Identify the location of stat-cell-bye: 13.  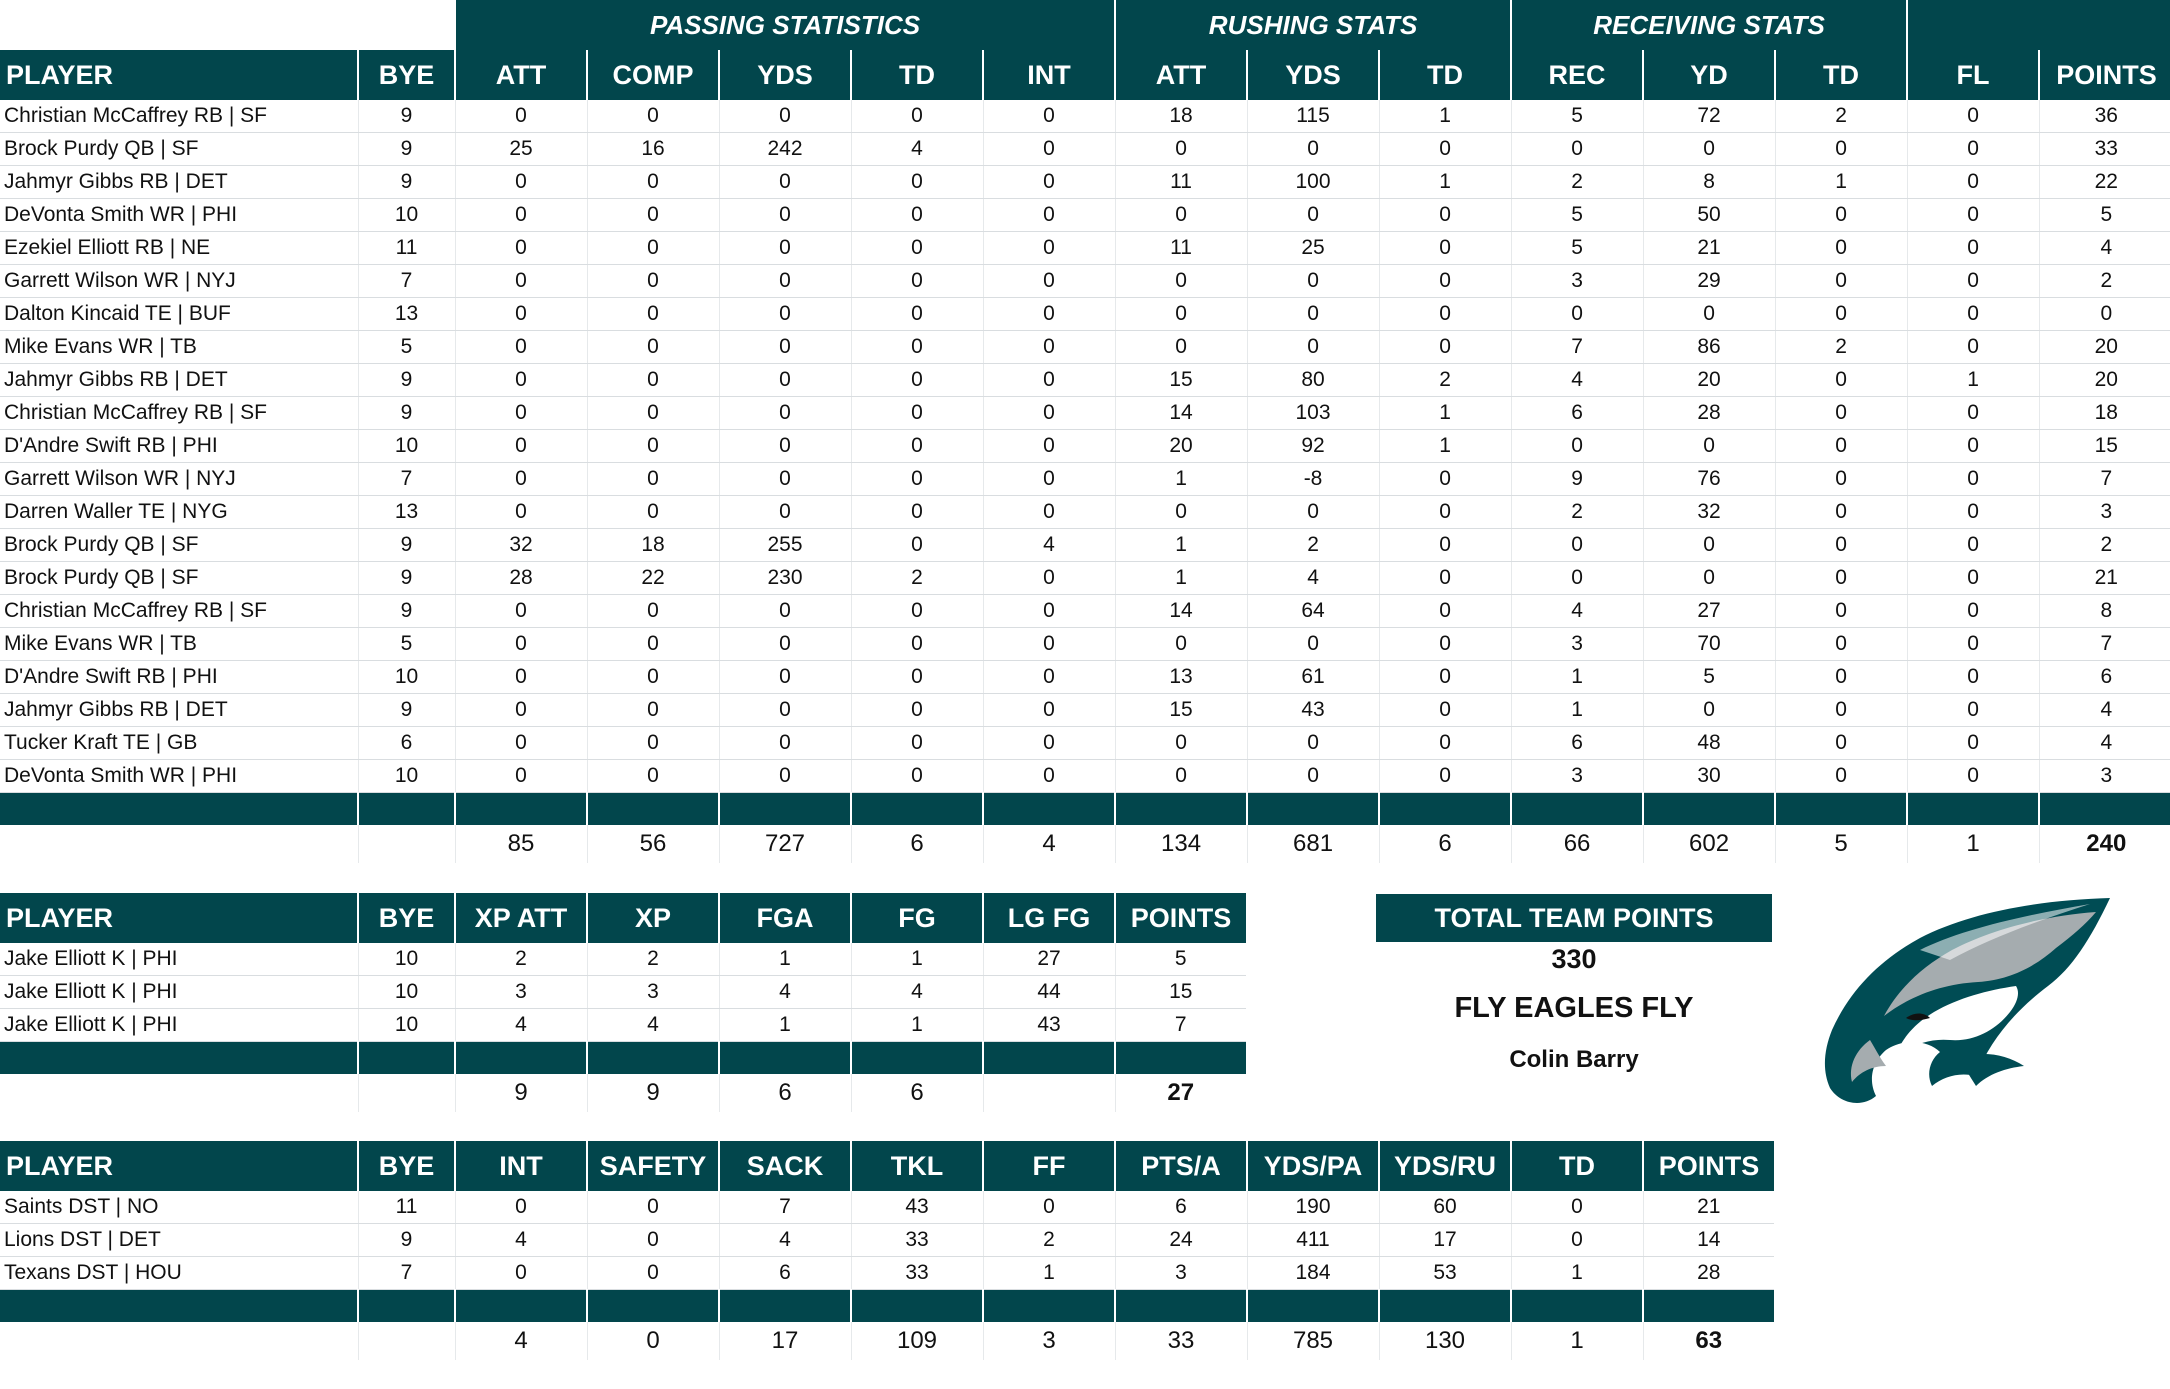
(406, 512).